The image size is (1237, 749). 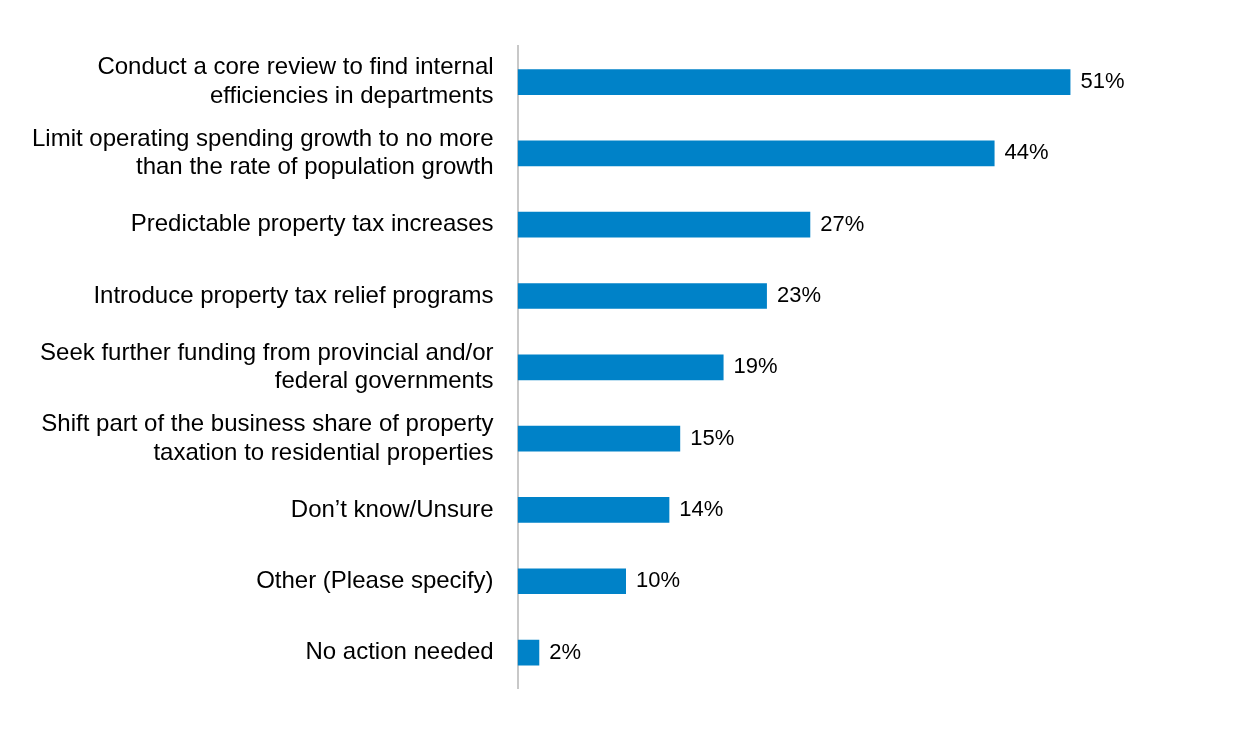 What do you see at coordinates (267, 436) in the screenshot?
I see `y-tick-label: Shift part of the business share of property taxation to residential properties` at bounding box center [267, 436].